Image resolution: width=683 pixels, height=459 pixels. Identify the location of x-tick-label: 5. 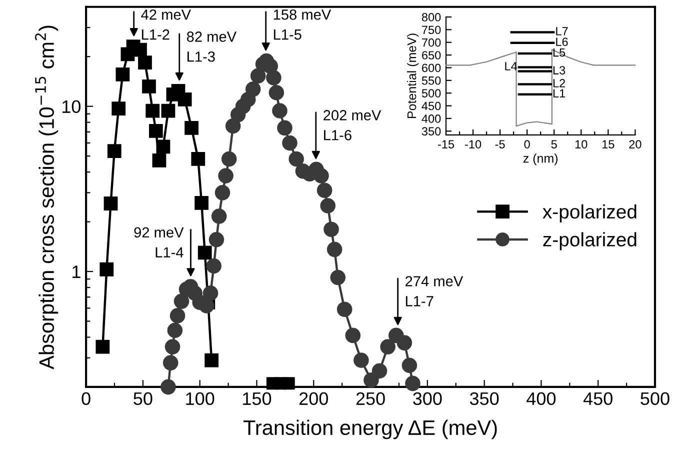
(554, 144).